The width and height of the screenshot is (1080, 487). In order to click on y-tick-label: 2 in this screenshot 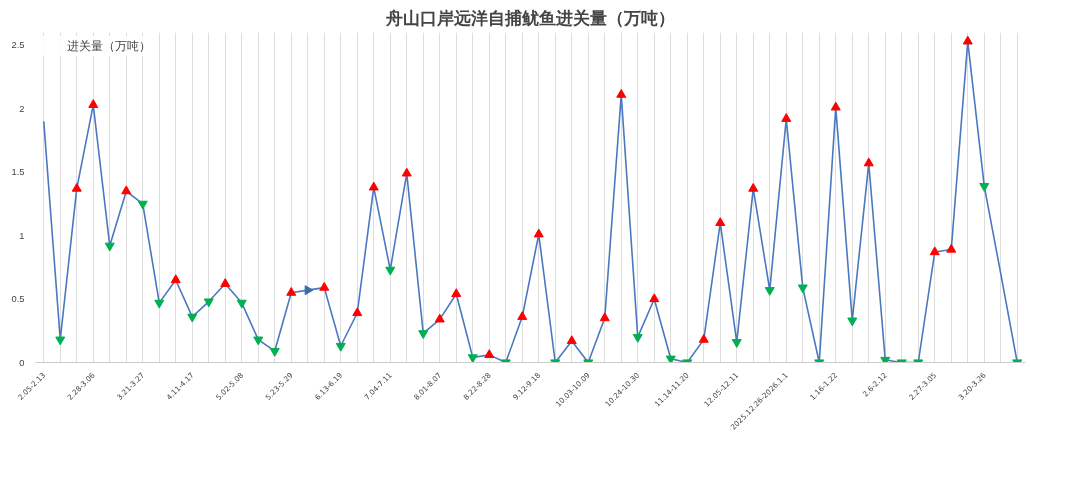, I will do `click(22, 108)`.